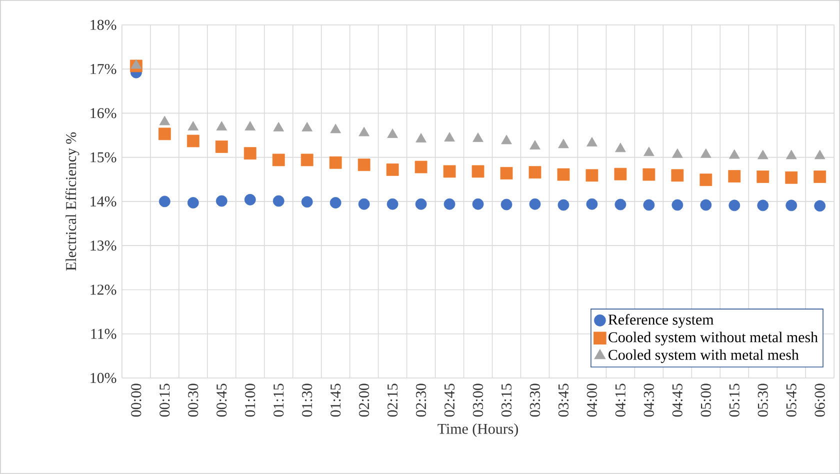 This screenshot has width=840, height=474. Describe the element at coordinates (535, 400) in the screenshot. I see `x-tick-label: 03:30` at that location.